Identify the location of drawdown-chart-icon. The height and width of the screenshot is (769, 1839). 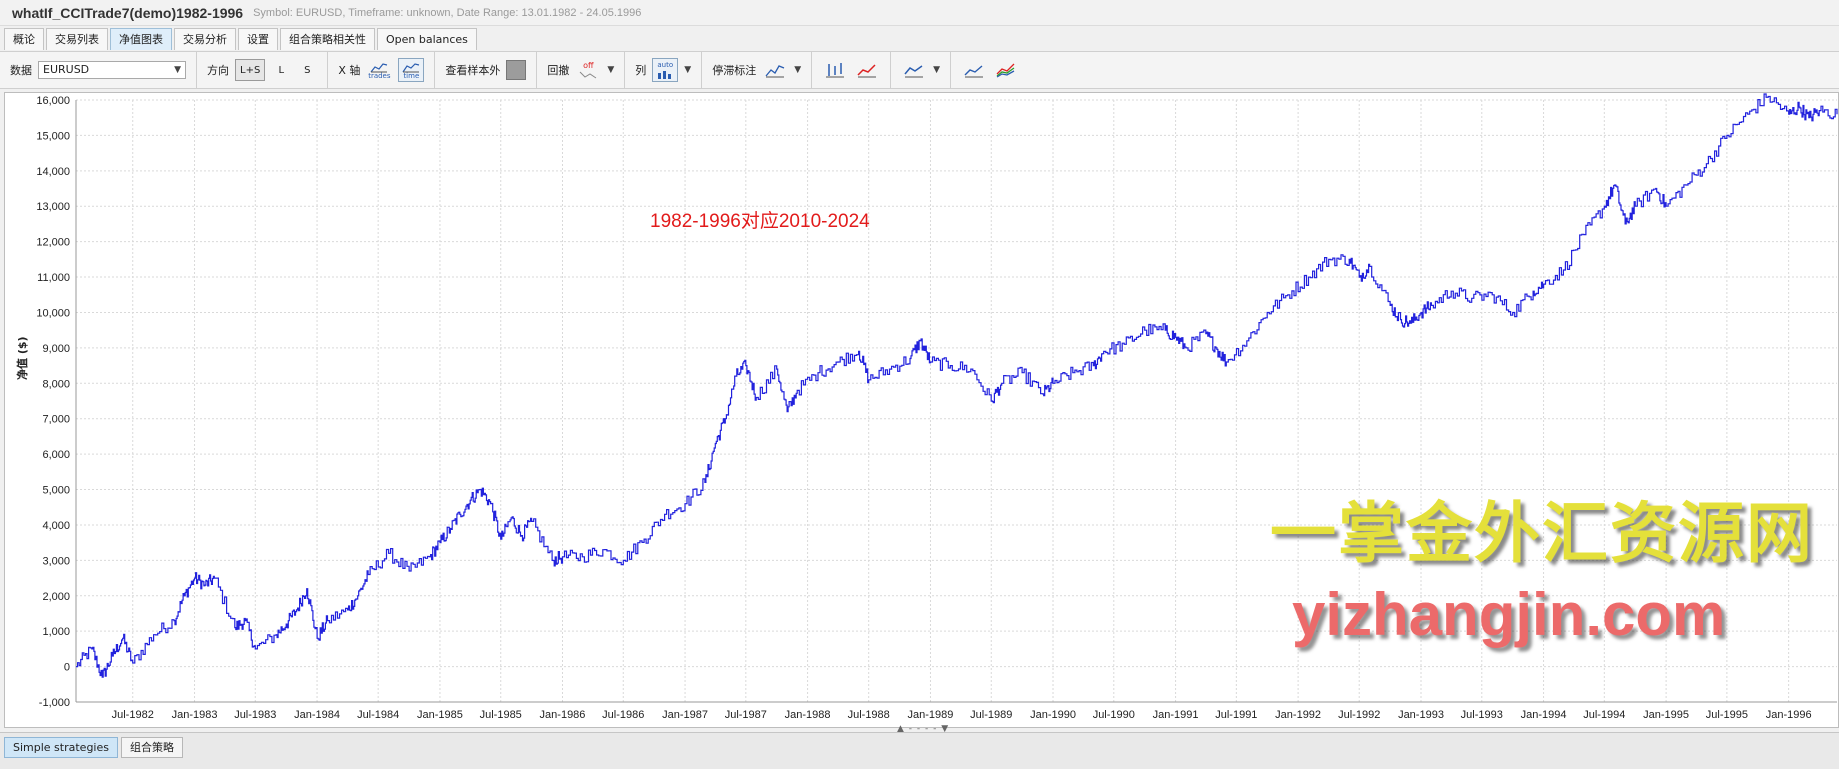
(588, 74).